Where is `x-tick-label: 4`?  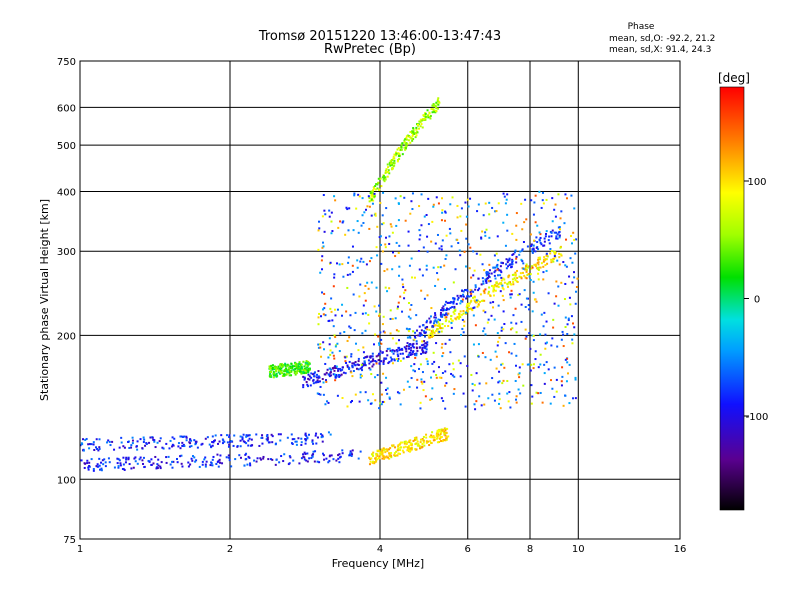
x-tick-label: 4 is located at coordinates (380, 549).